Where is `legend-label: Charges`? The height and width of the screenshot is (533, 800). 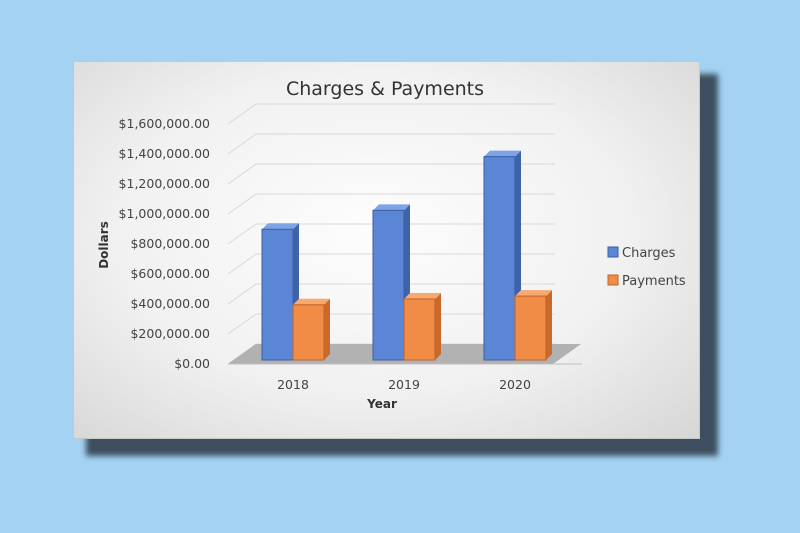 legend-label: Charges is located at coordinates (649, 253).